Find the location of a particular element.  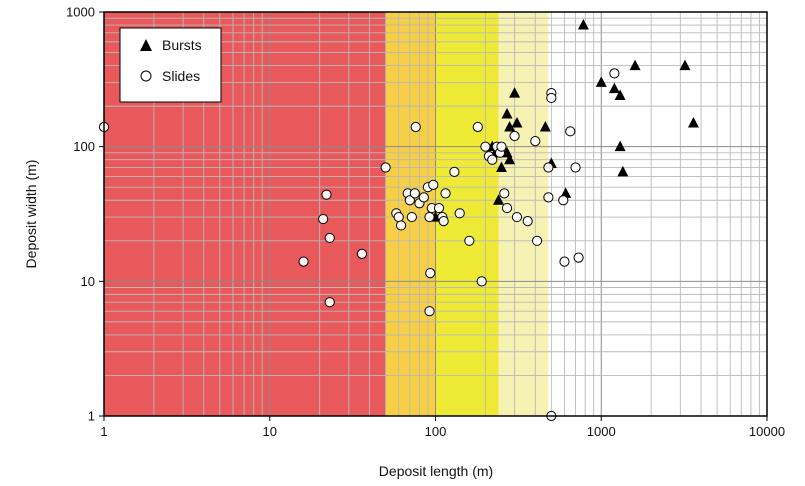

x-axis-title: Deposit length (m) is located at coordinates (436, 471).